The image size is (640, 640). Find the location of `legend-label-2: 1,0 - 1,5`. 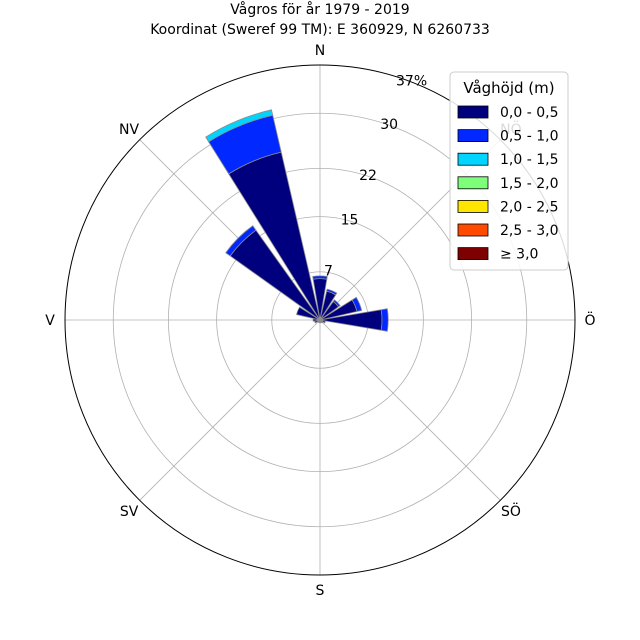

legend-label-2: 1,0 - 1,5 is located at coordinates (529, 160).